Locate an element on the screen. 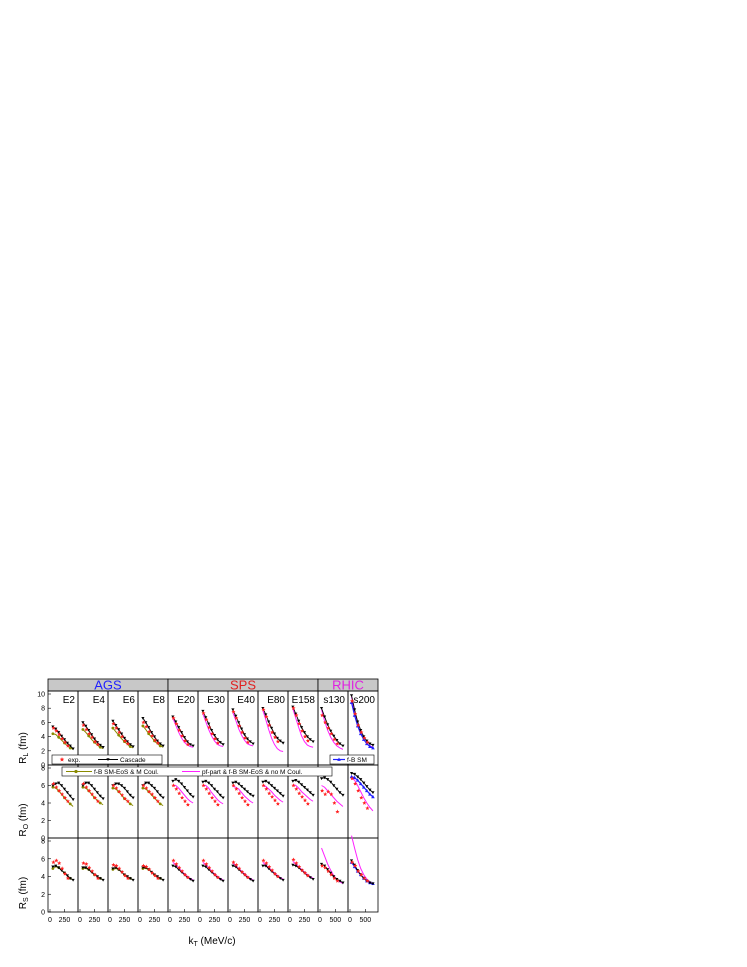  group-label-rhic: RHIC is located at coordinates (348, 685).